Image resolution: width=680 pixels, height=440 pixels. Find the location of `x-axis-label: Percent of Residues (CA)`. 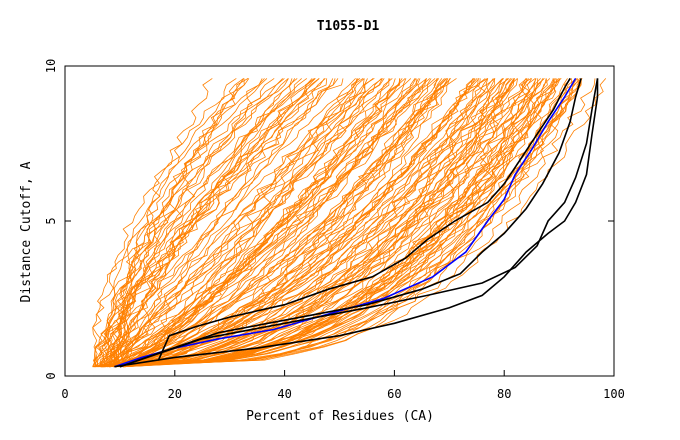

x-axis-label: Percent of Residues (CA) is located at coordinates (340, 416).